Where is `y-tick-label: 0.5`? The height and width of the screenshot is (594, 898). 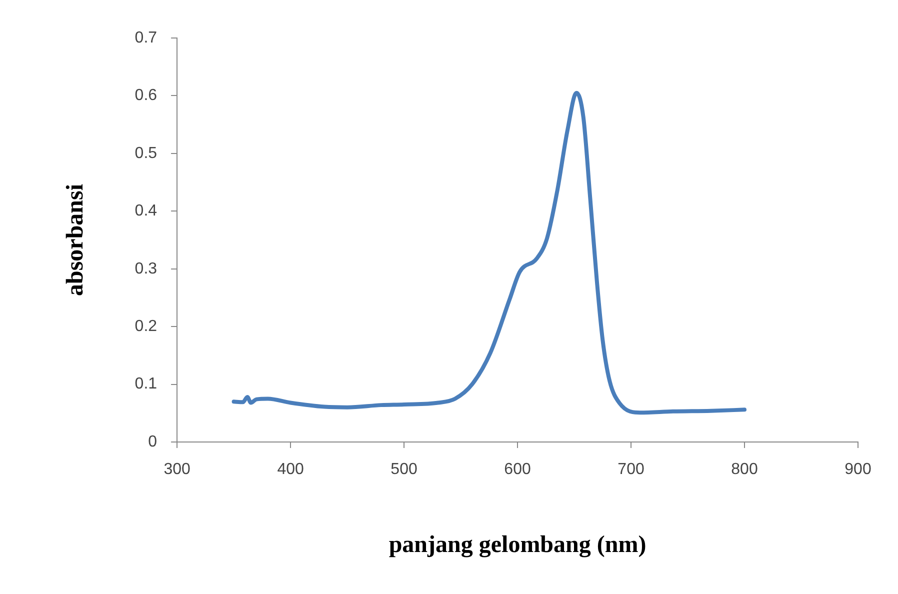
y-tick-label: 0.5 is located at coordinates (146, 153).